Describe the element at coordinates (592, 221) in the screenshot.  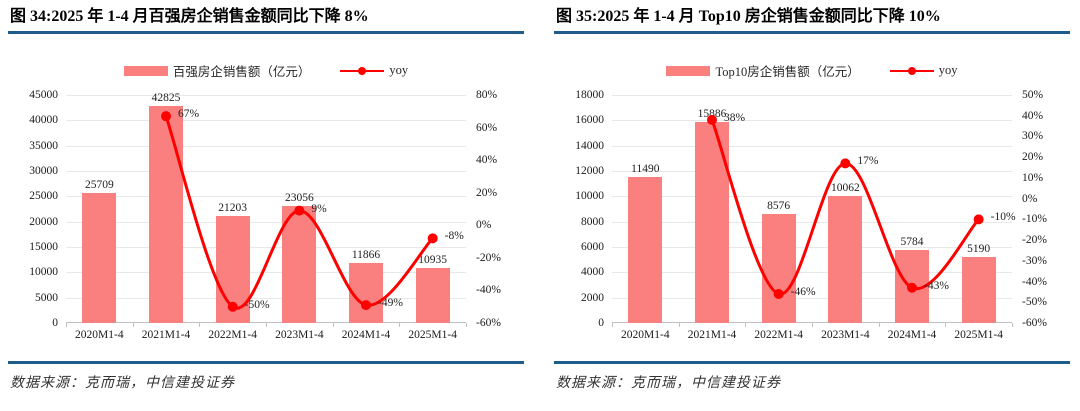
I see `y-left-tick-label: 8000` at that location.